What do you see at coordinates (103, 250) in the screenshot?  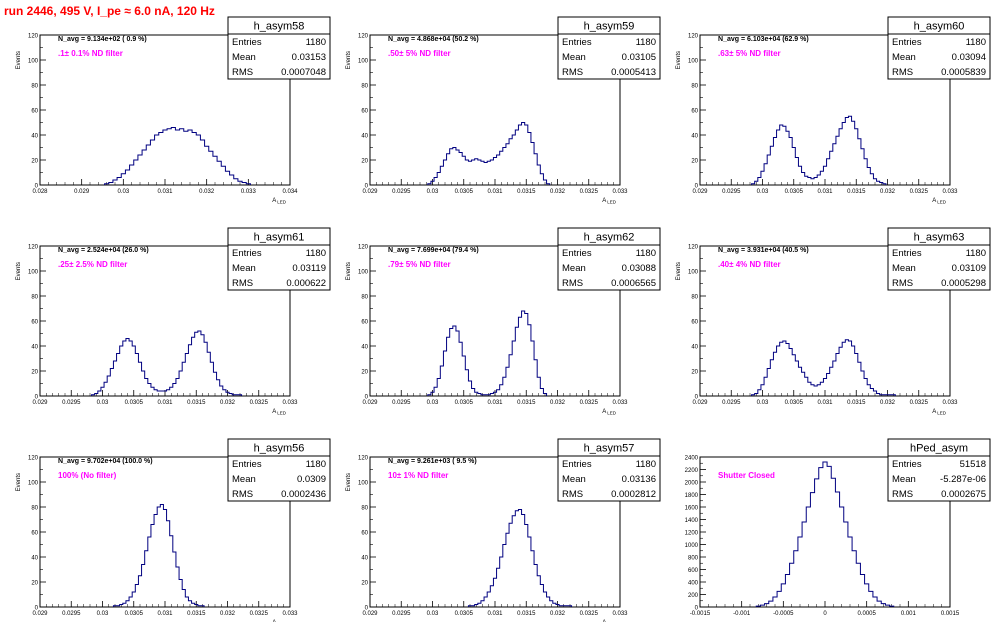 I see `n-avg-label: N_avg = 2.524e+04 (26.0 %)` at bounding box center [103, 250].